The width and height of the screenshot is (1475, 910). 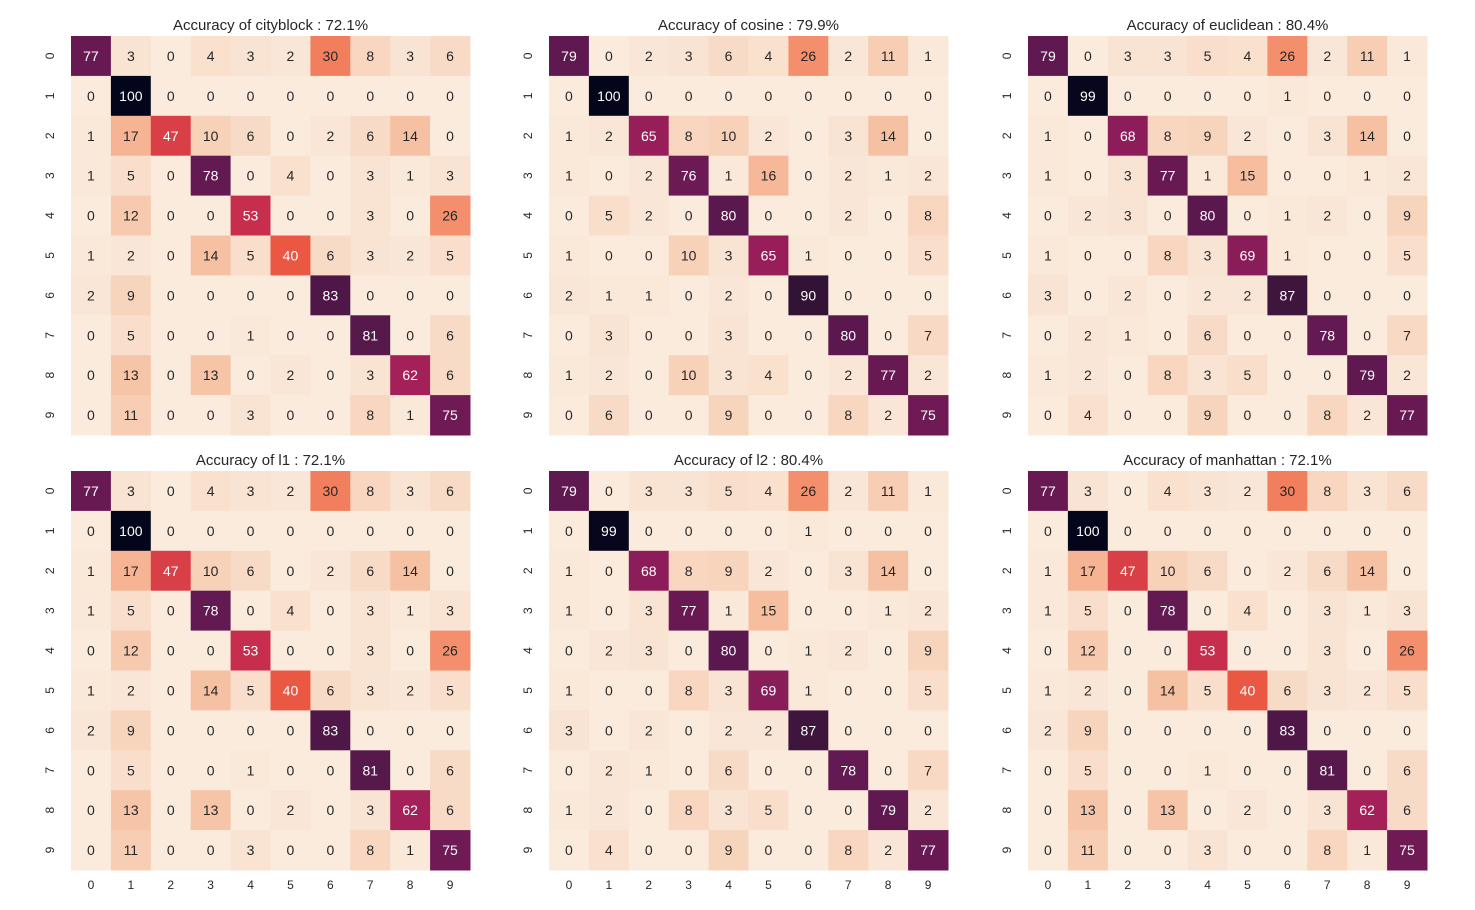 I want to click on cell-value-label: 78, so click(x=211, y=611).